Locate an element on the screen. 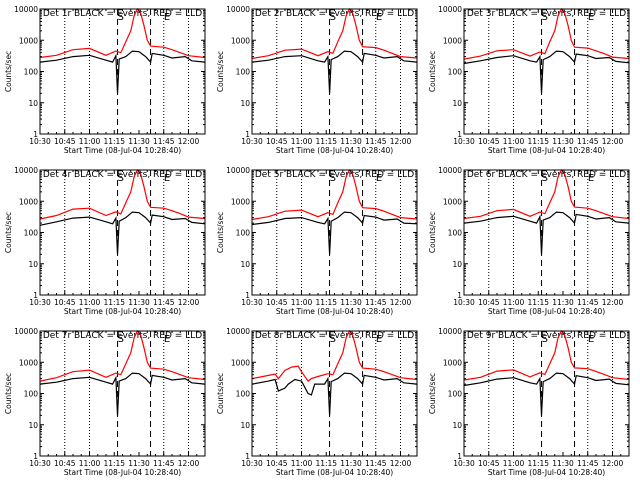  panel-title: Det 3r BLACK = Events, RED = LLD is located at coordinates (546, 14).